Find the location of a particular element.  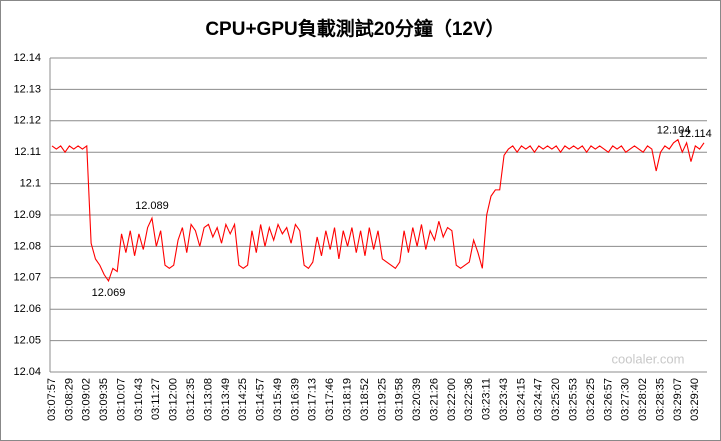

x-tick-label: 03:23:11 is located at coordinates (487, 399).